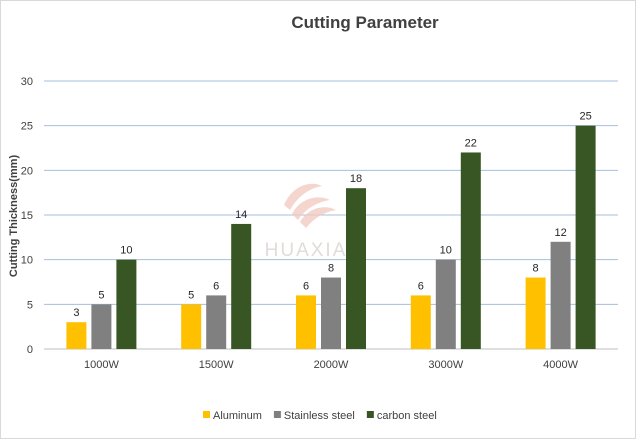 Image resolution: width=638 pixels, height=441 pixels. Describe the element at coordinates (30, 305) in the screenshot. I see `y-tick-label: 5` at that location.